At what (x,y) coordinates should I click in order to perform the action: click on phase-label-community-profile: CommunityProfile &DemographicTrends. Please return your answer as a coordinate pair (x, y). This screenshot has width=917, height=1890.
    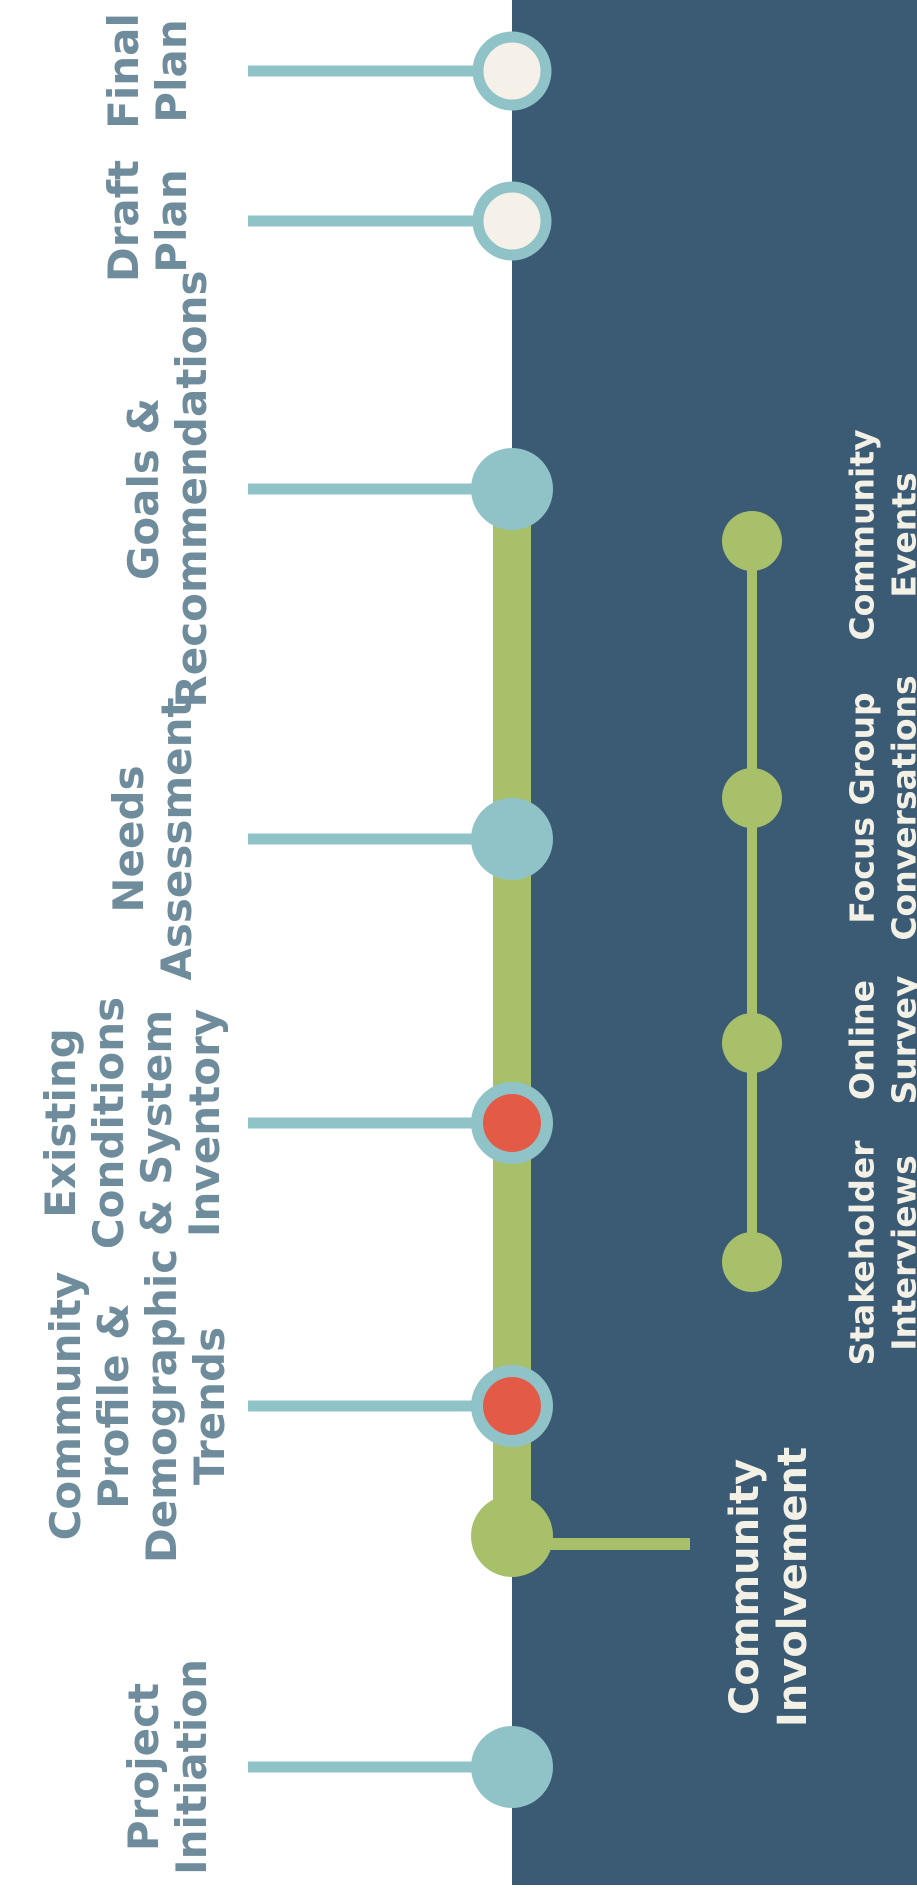
    Looking at the image, I should click on (137, 1406).